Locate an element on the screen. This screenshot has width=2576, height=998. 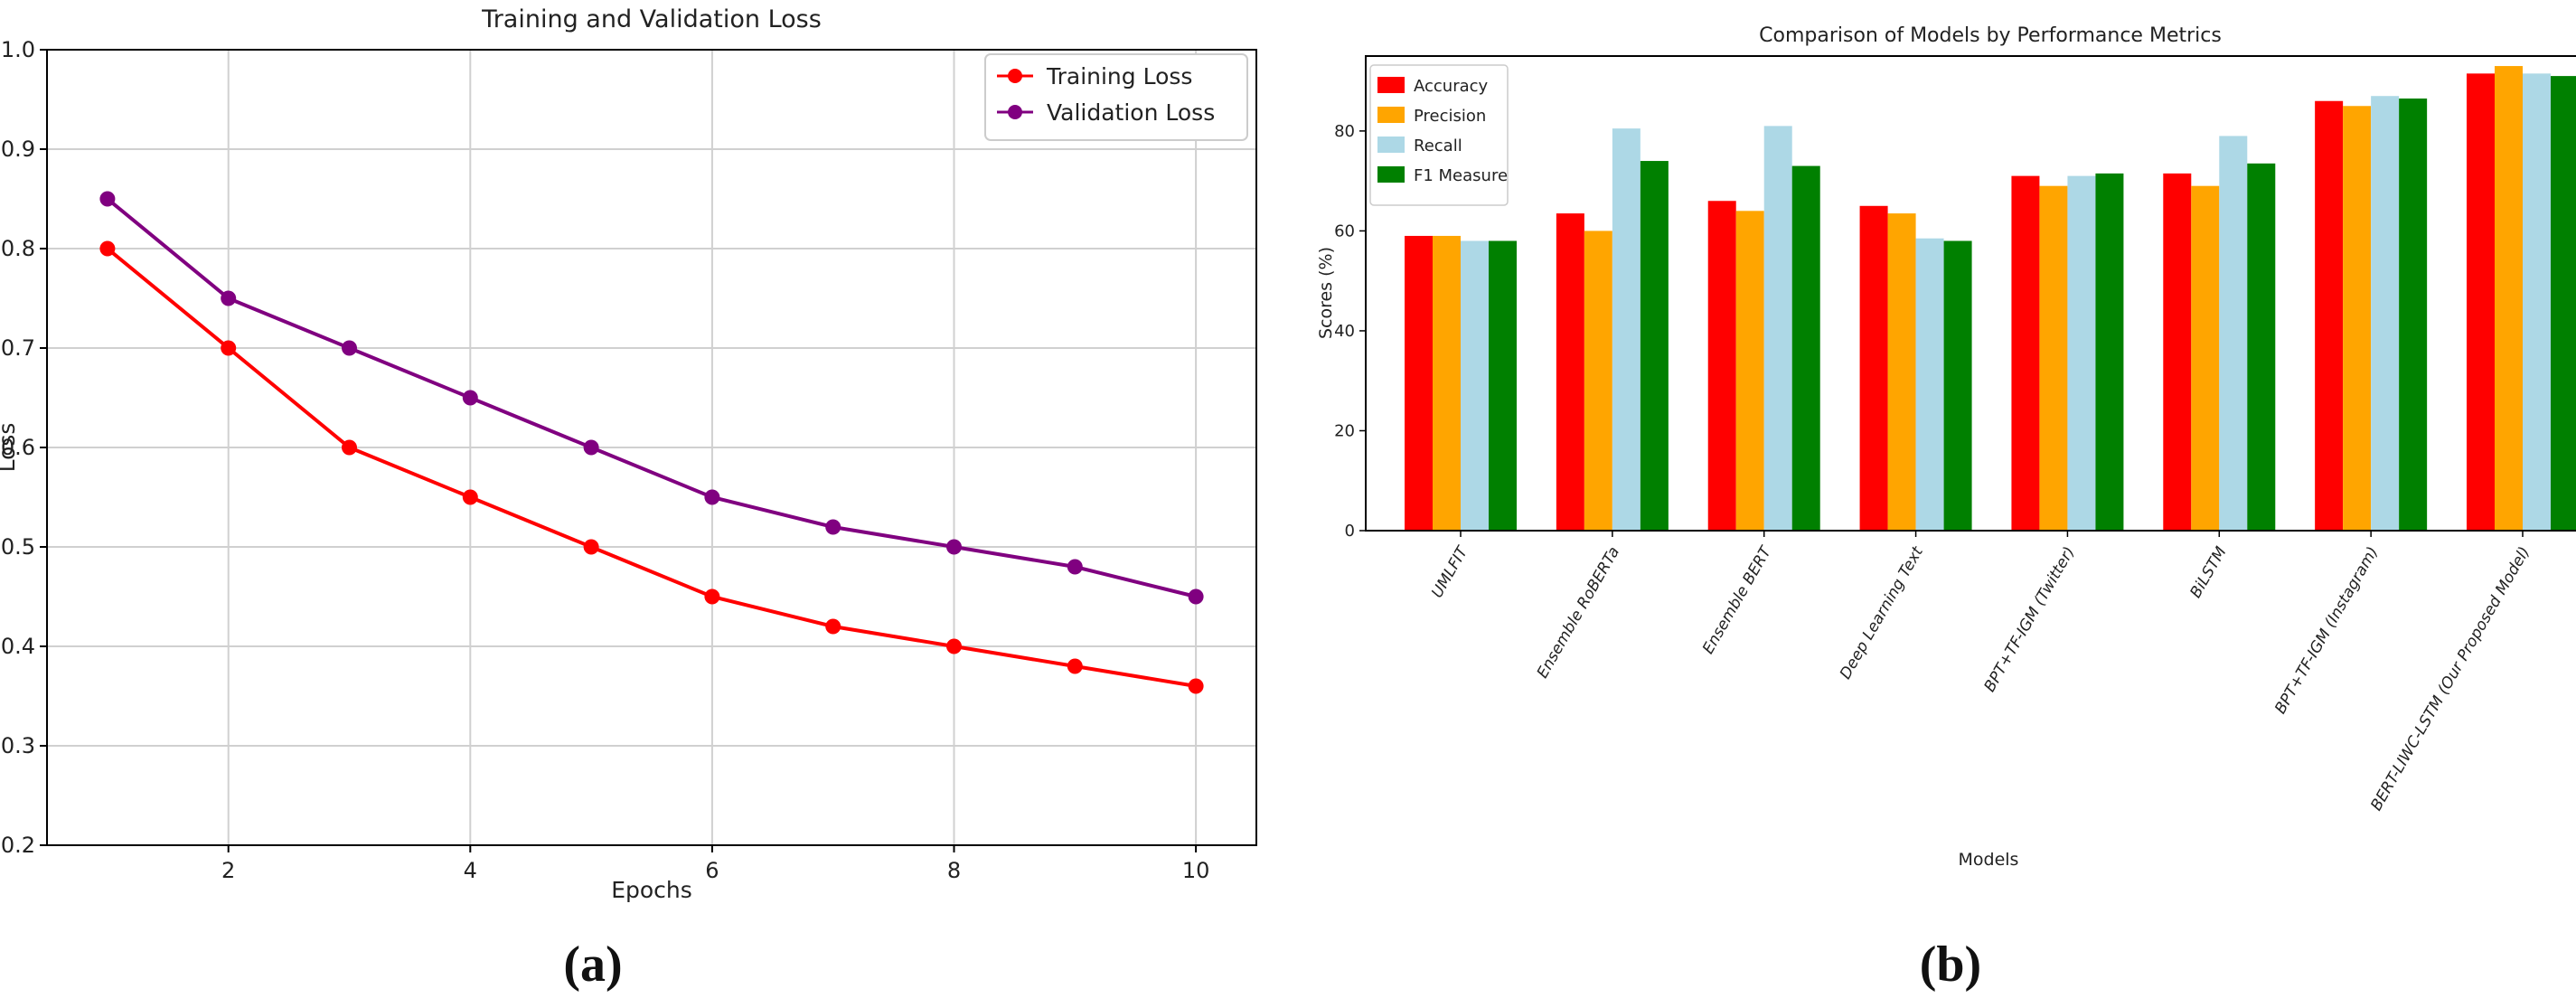
bar-recall-bpt-tf-igm-instagram is located at coordinates (2385, 314).